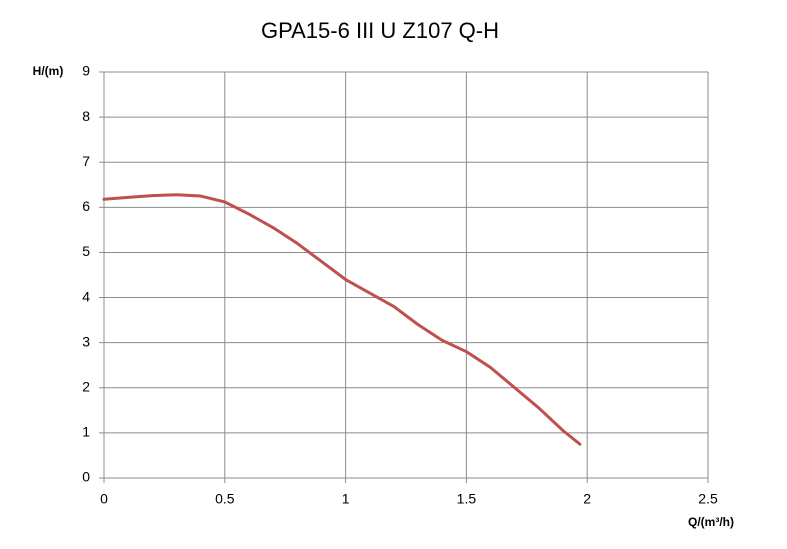  I want to click on x-tick-label: 0, so click(104, 499).